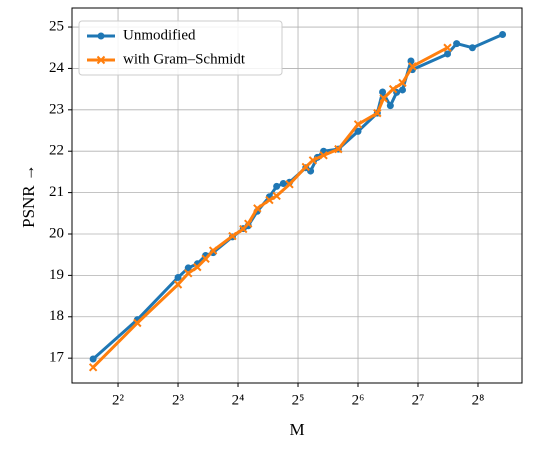  What do you see at coordinates (56, 151) in the screenshot?
I see `y-tick-label: 22` at bounding box center [56, 151].